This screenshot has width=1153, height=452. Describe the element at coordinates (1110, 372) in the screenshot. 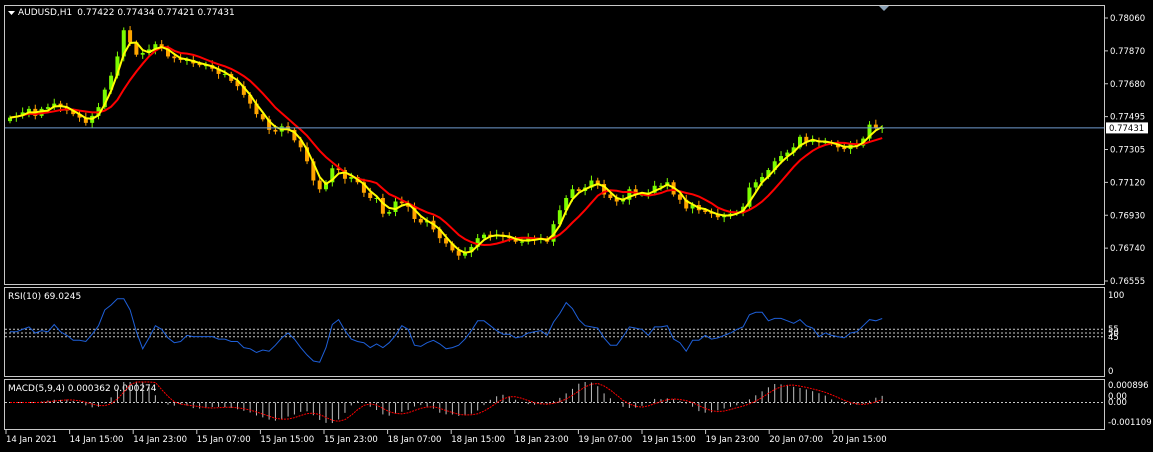

I see `rsi-tick-label: 0` at that location.